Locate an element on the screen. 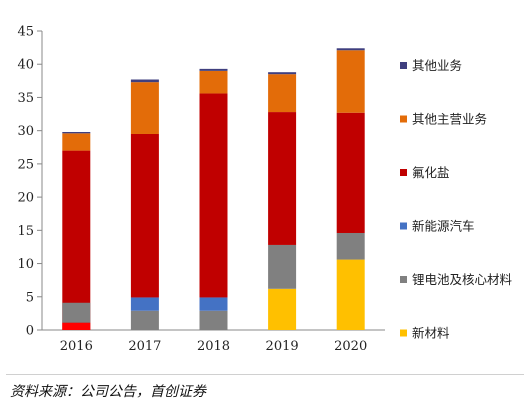 The width and height of the screenshot is (530, 405). y-tick-label: 0 is located at coordinates (30, 331).